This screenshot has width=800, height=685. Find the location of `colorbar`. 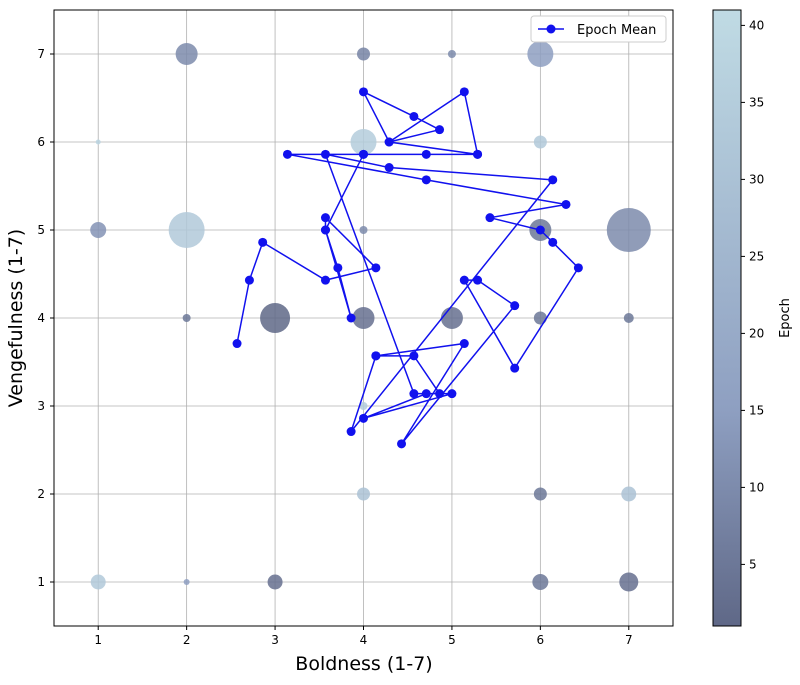

colorbar is located at coordinates (727, 318).